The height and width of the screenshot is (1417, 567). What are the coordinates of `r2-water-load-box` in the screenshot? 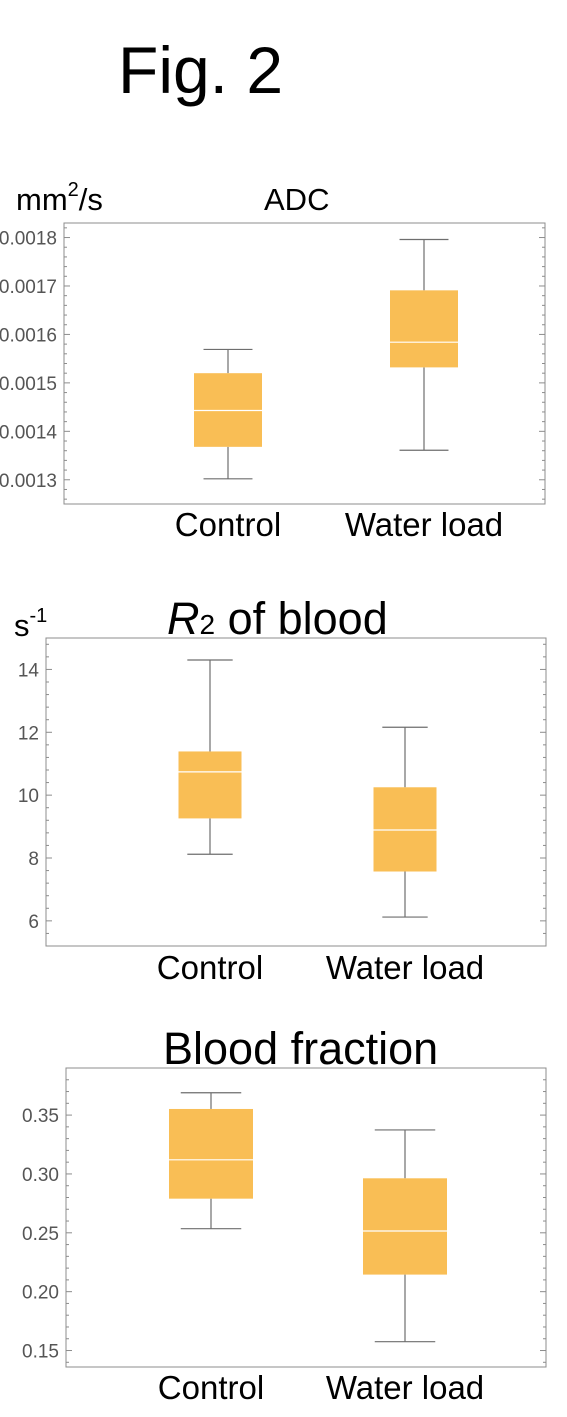 It's located at (405, 829).